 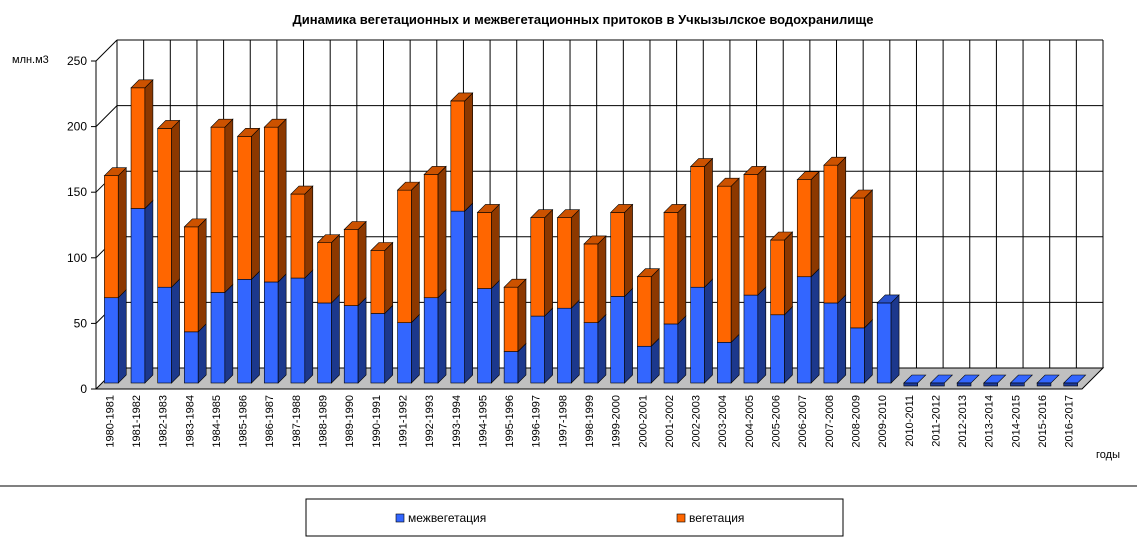 What do you see at coordinates (217, 421) in the screenshot?
I see `x-tick-label: 1984-1985` at bounding box center [217, 421].